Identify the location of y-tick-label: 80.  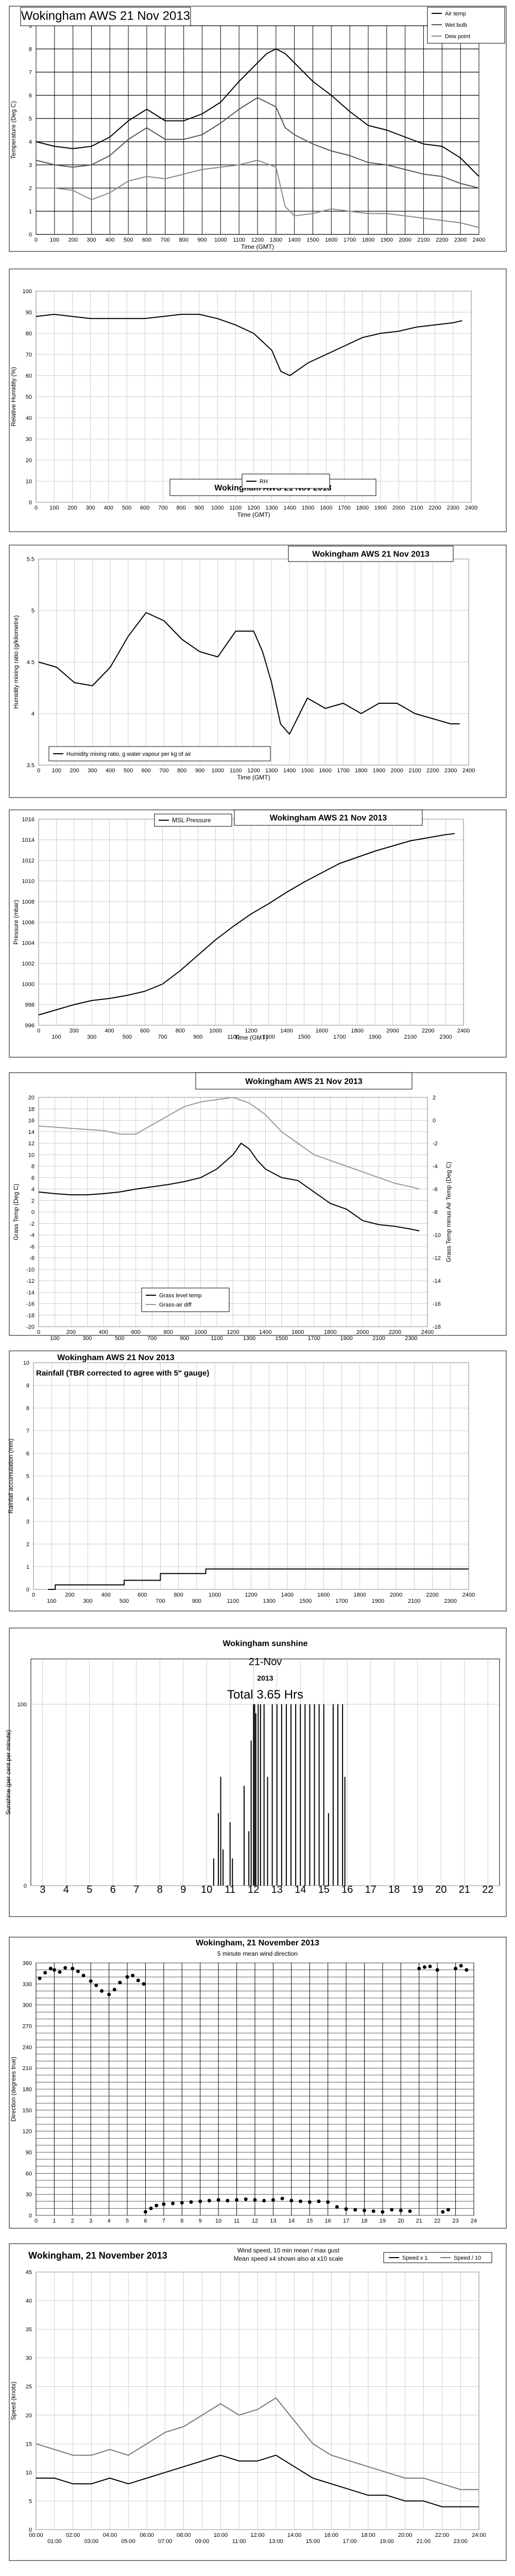
(29, 334).